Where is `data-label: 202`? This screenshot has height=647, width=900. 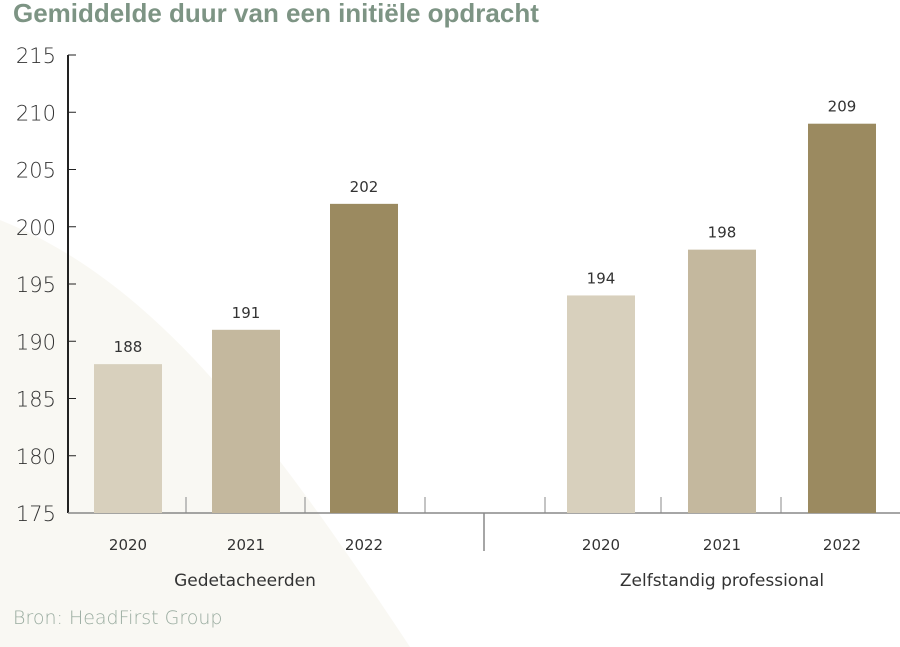
data-label: 202 is located at coordinates (364, 187).